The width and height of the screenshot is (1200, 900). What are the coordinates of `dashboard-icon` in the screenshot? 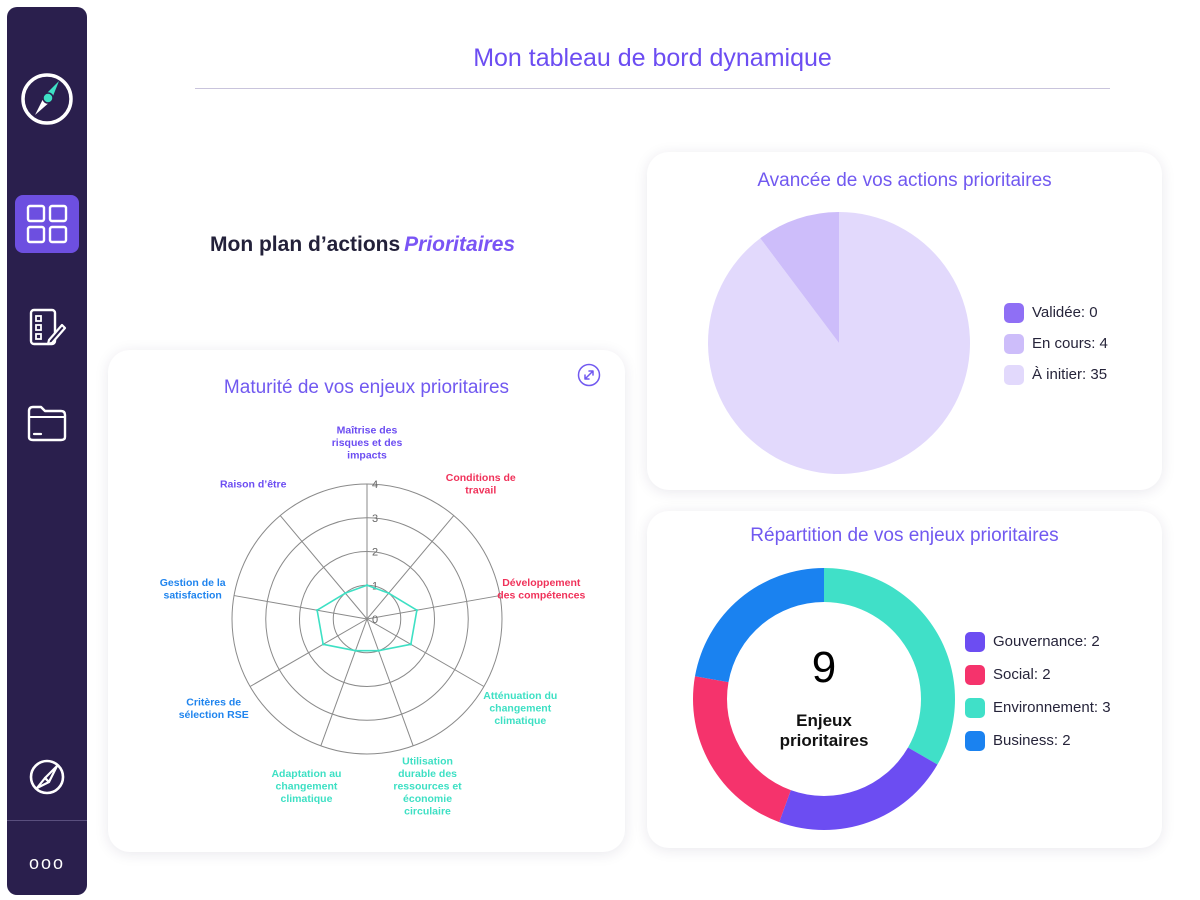 It's located at (47, 224).